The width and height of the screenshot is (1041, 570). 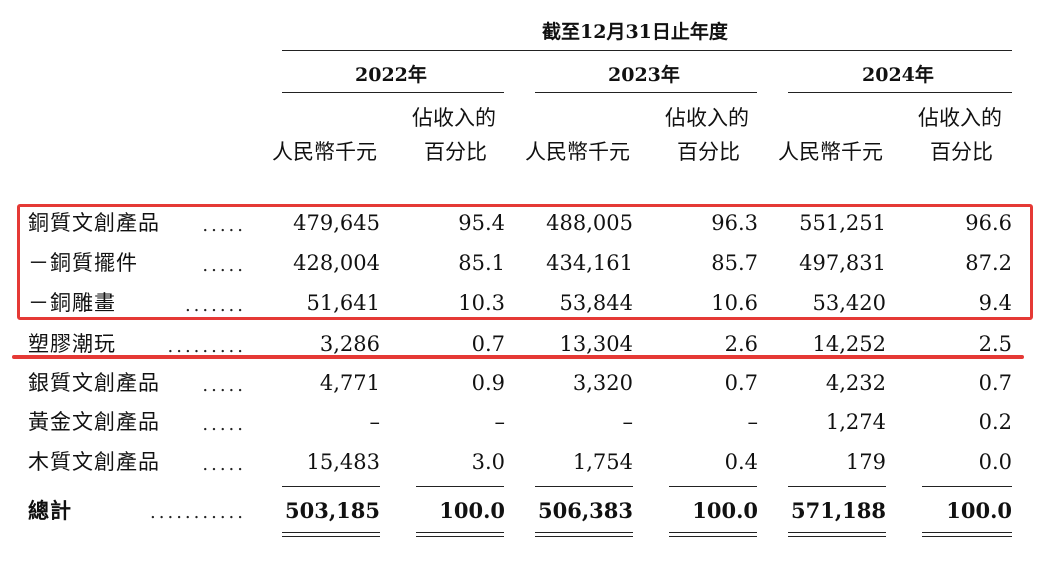 What do you see at coordinates (481, 303) in the screenshot?
I see `cell-p2022: 10.3` at bounding box center [481, 303].